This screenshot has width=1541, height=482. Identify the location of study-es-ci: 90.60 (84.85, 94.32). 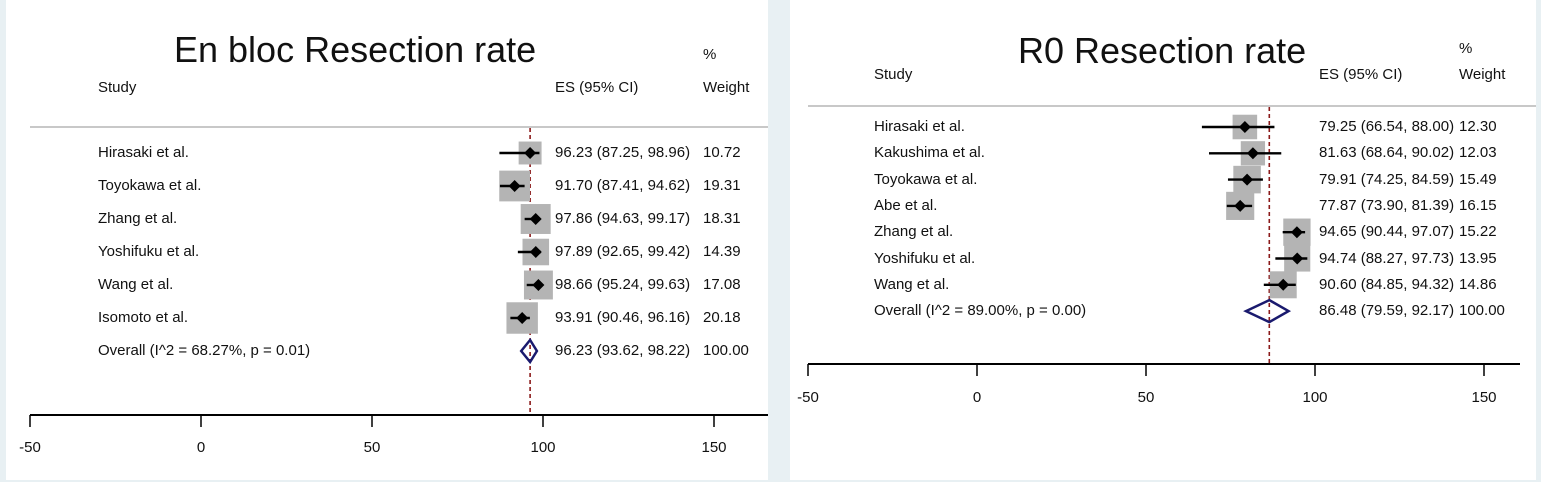
(1387, 284).